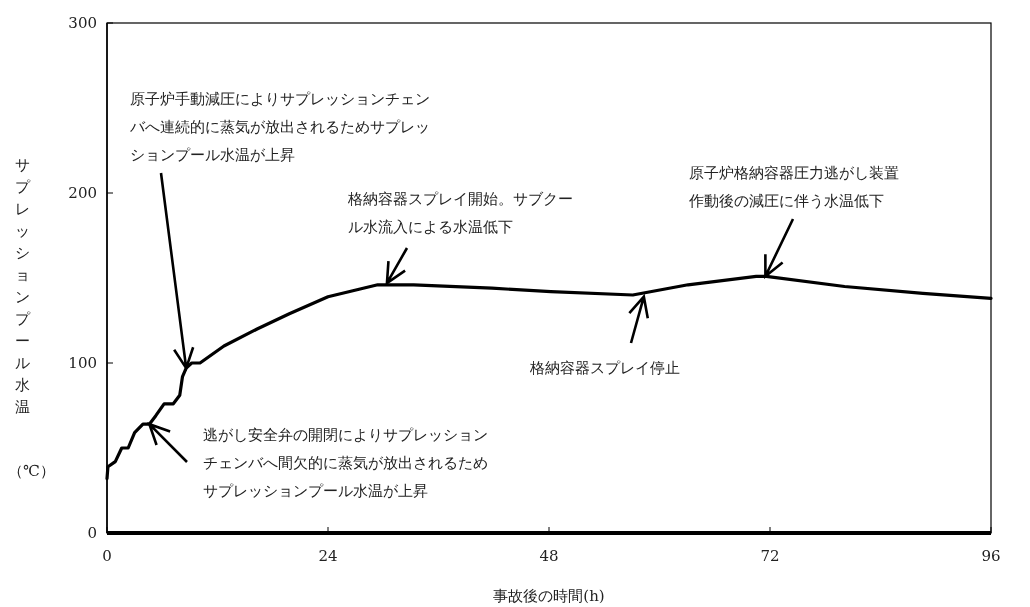 The width and height of the screenshot is (1030, 607). Describe the element at coordinates (328, 556) in the screenshot. I see `x-tick-label: 24` at that location.